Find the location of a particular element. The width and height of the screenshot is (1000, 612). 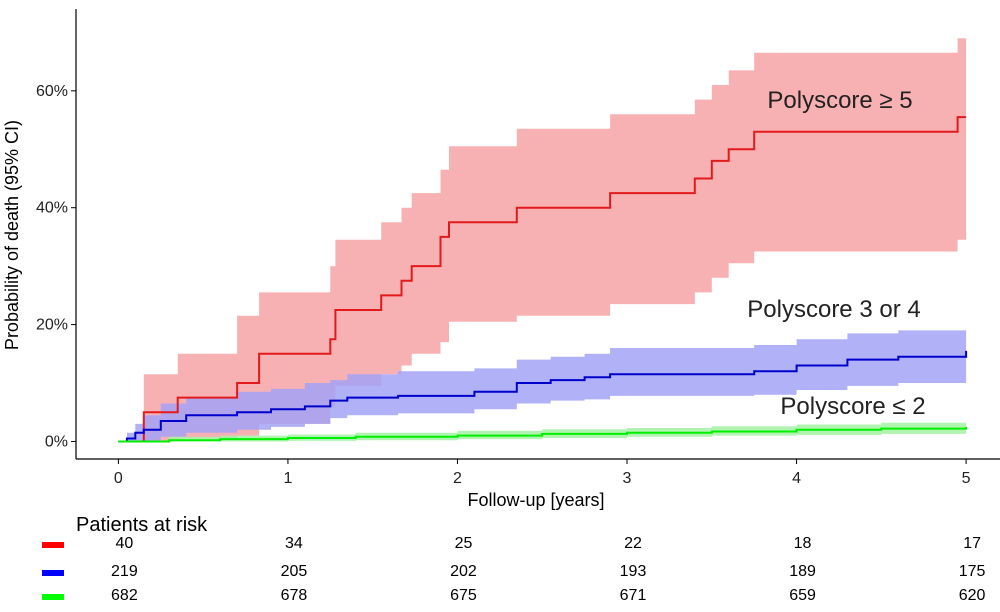

polyscore-2-minus-label: Polyscore ≤ 2 is located at coordinates (852, 406).